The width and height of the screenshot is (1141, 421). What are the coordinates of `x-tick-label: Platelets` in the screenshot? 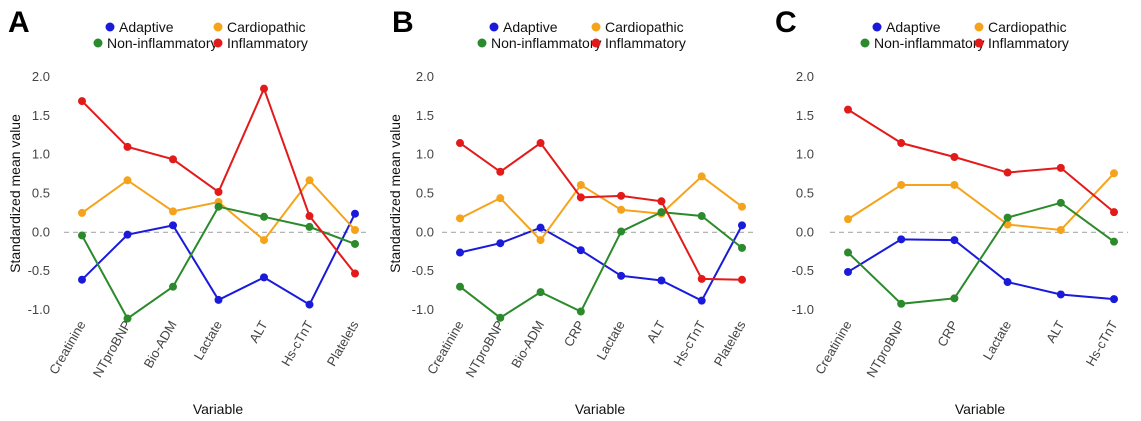 It's located at (730, 343).